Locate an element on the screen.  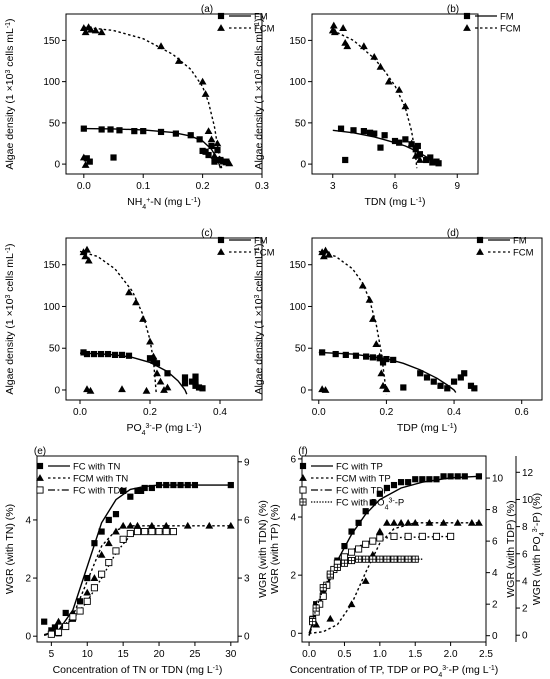
x-tick-label: 0.2 is located at coordinates (150, 412).